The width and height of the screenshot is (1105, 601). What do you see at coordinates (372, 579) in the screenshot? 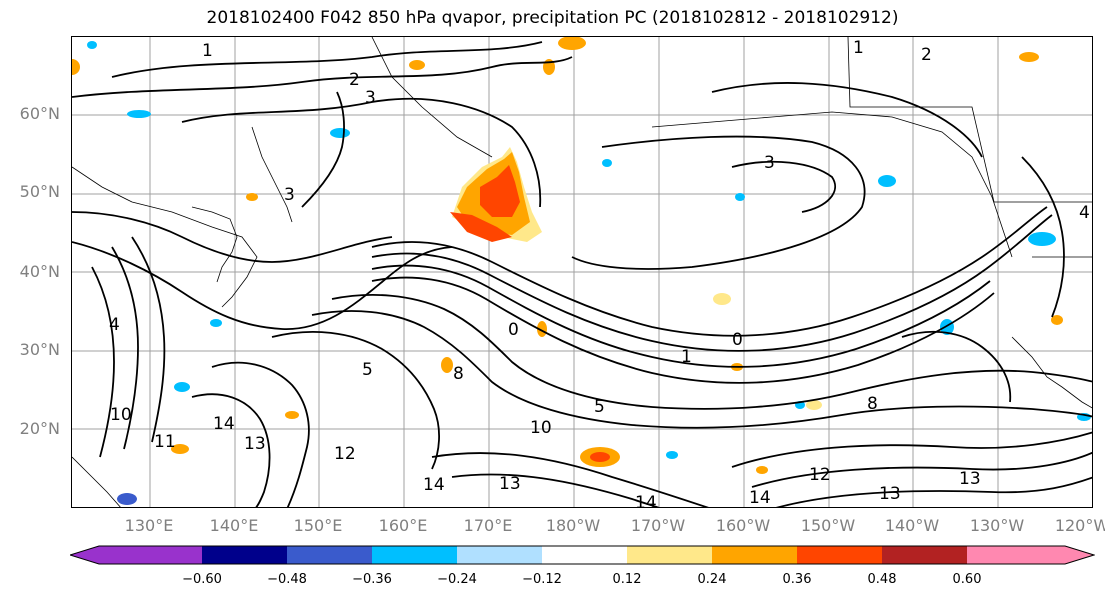
I see `colorbar-tick: −0.36` at bounding box center [372, 579].